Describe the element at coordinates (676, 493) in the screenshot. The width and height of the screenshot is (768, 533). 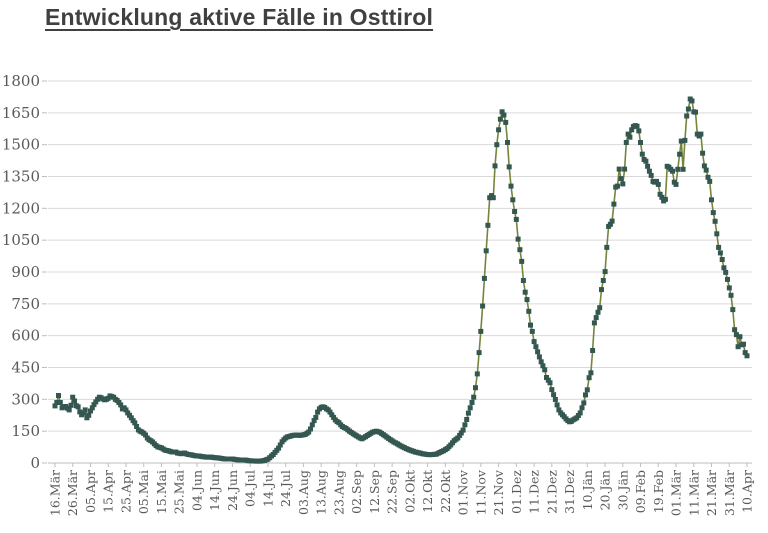
I see `x-axis-tick-label: 01.Mär` at that location.